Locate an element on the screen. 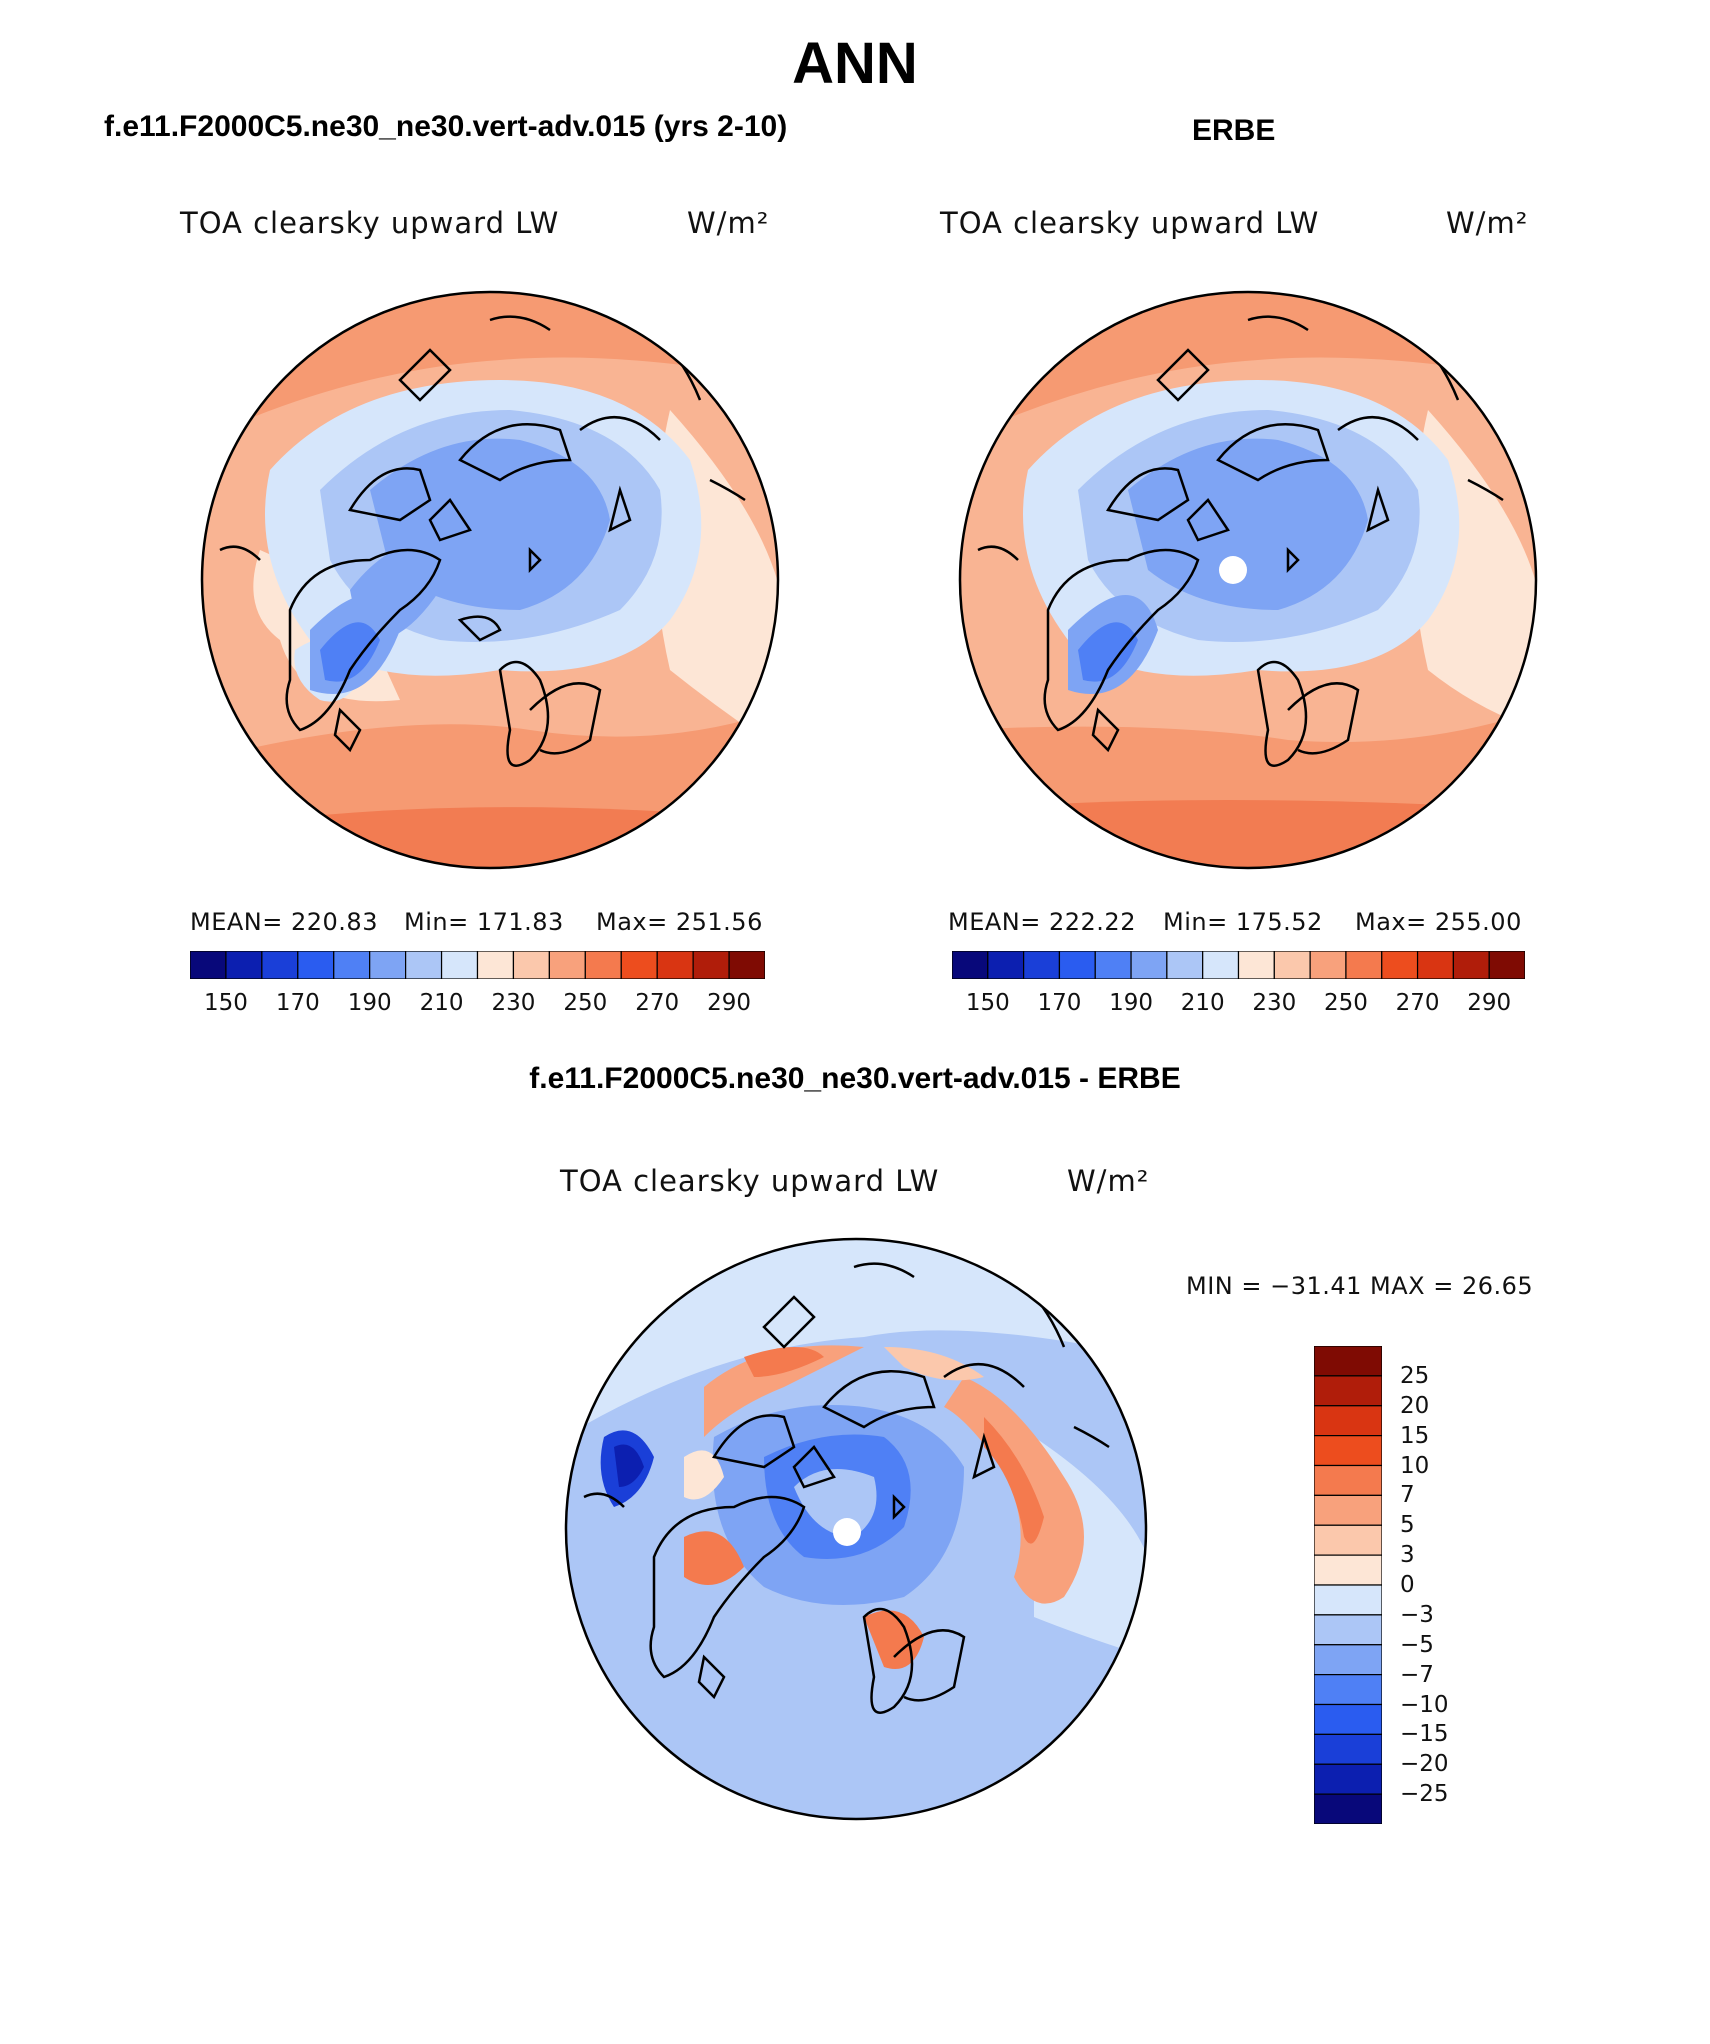 The image size is (1710, 2044). colorbar-tick-label: 10 is located at coordinates (1415, 1465).